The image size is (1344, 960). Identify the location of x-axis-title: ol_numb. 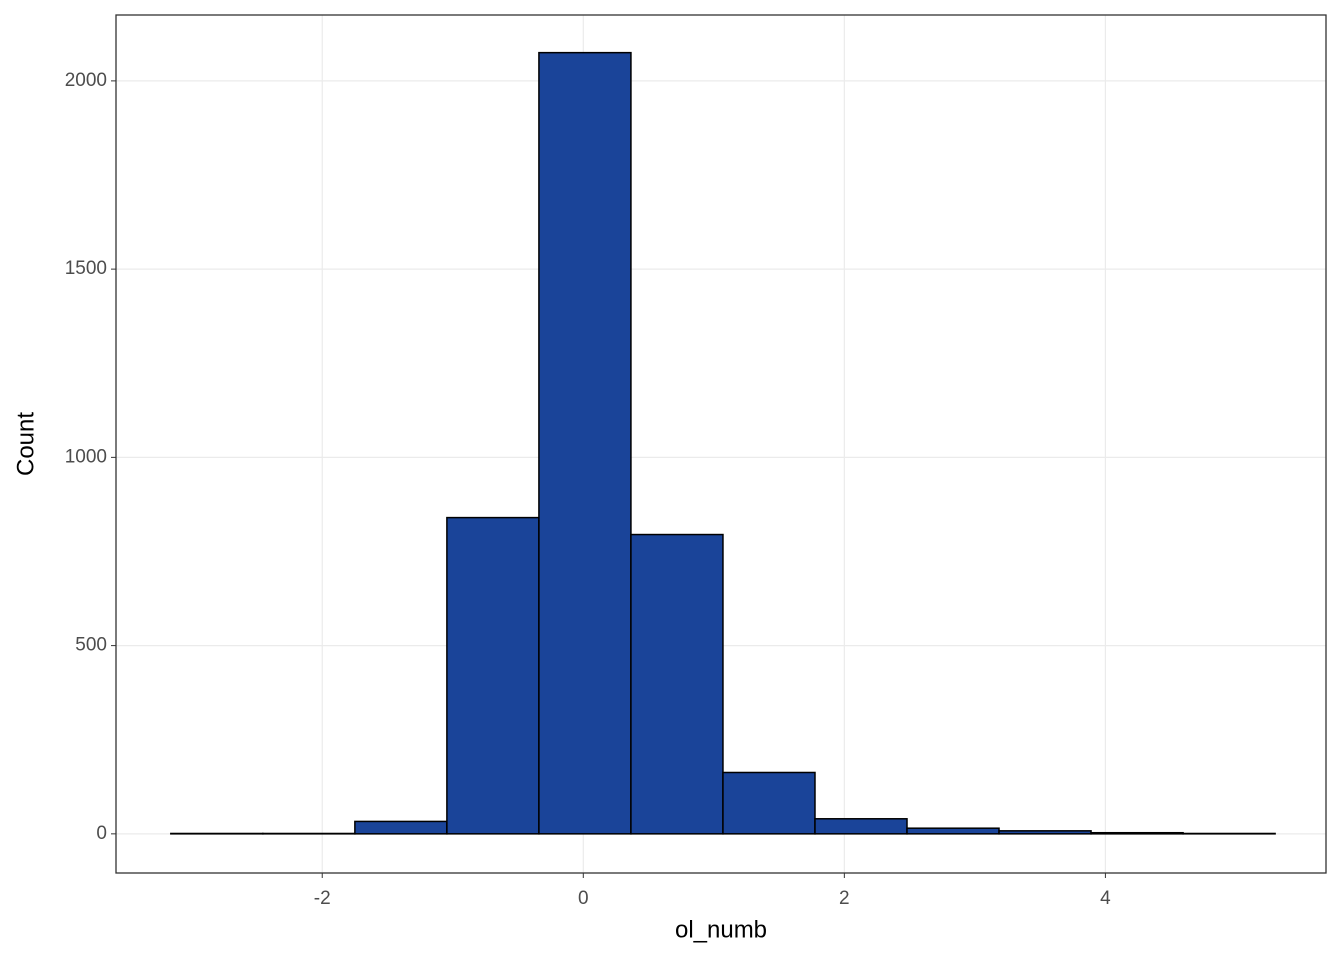
(721, 929).